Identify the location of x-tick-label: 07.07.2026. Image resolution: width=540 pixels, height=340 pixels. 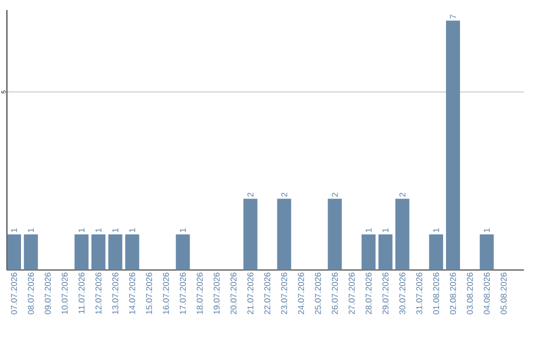
(14, 293).